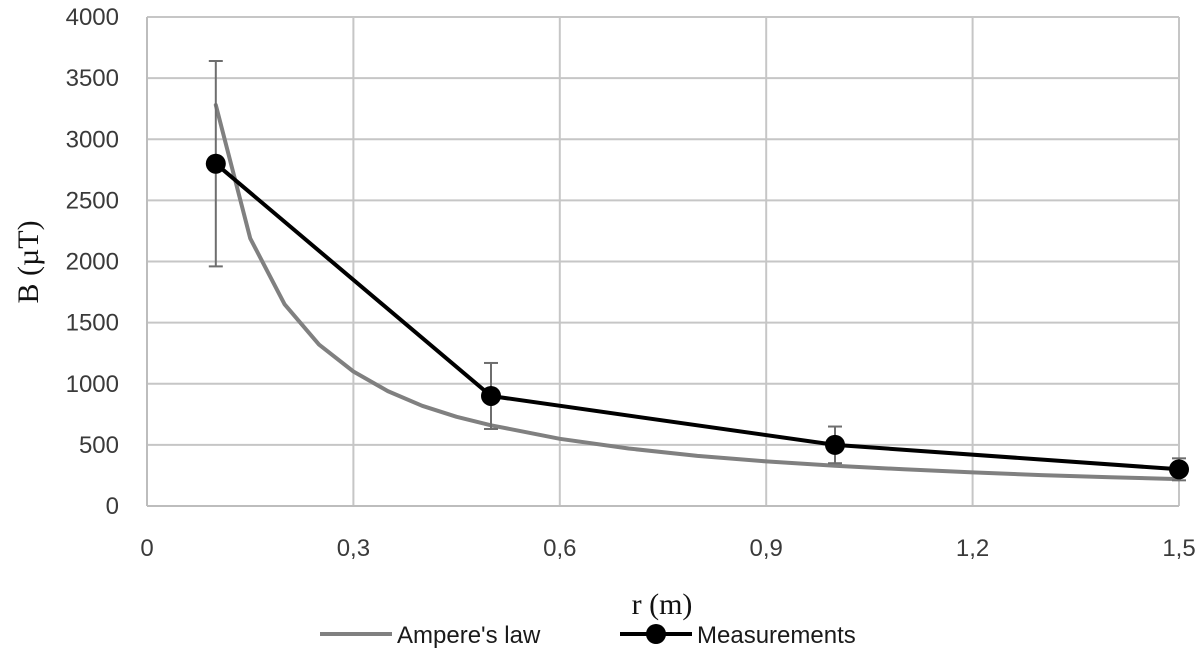  Describe the element at coordinates (146, 548) in the screenshot. I see `x-tick-label: 0` at that location.